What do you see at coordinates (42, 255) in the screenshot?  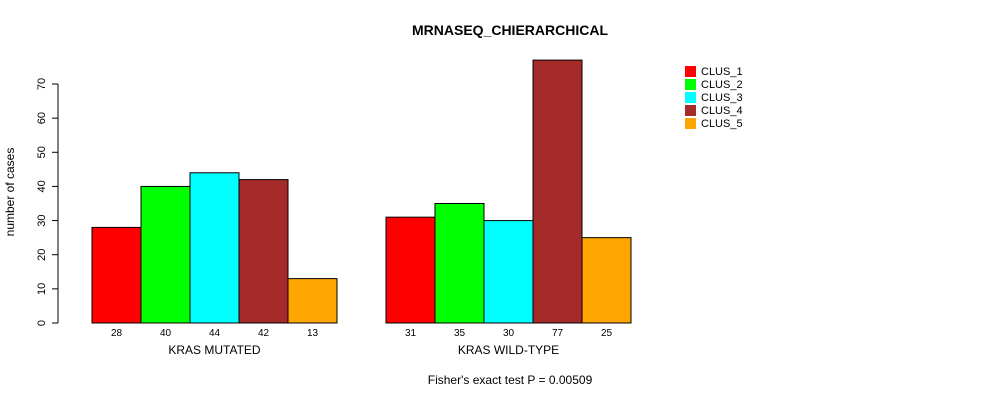 I see `y-tick-label: 20` at bounding box center [42, 255].